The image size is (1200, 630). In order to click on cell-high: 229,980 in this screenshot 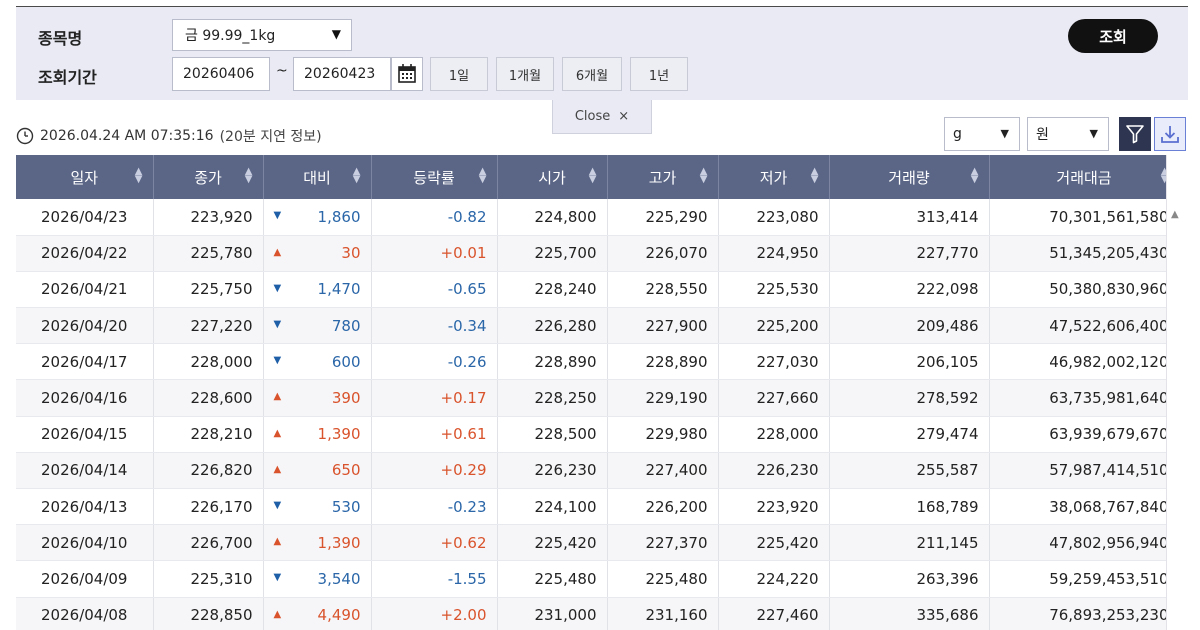, I will do `click(663, 434)`.